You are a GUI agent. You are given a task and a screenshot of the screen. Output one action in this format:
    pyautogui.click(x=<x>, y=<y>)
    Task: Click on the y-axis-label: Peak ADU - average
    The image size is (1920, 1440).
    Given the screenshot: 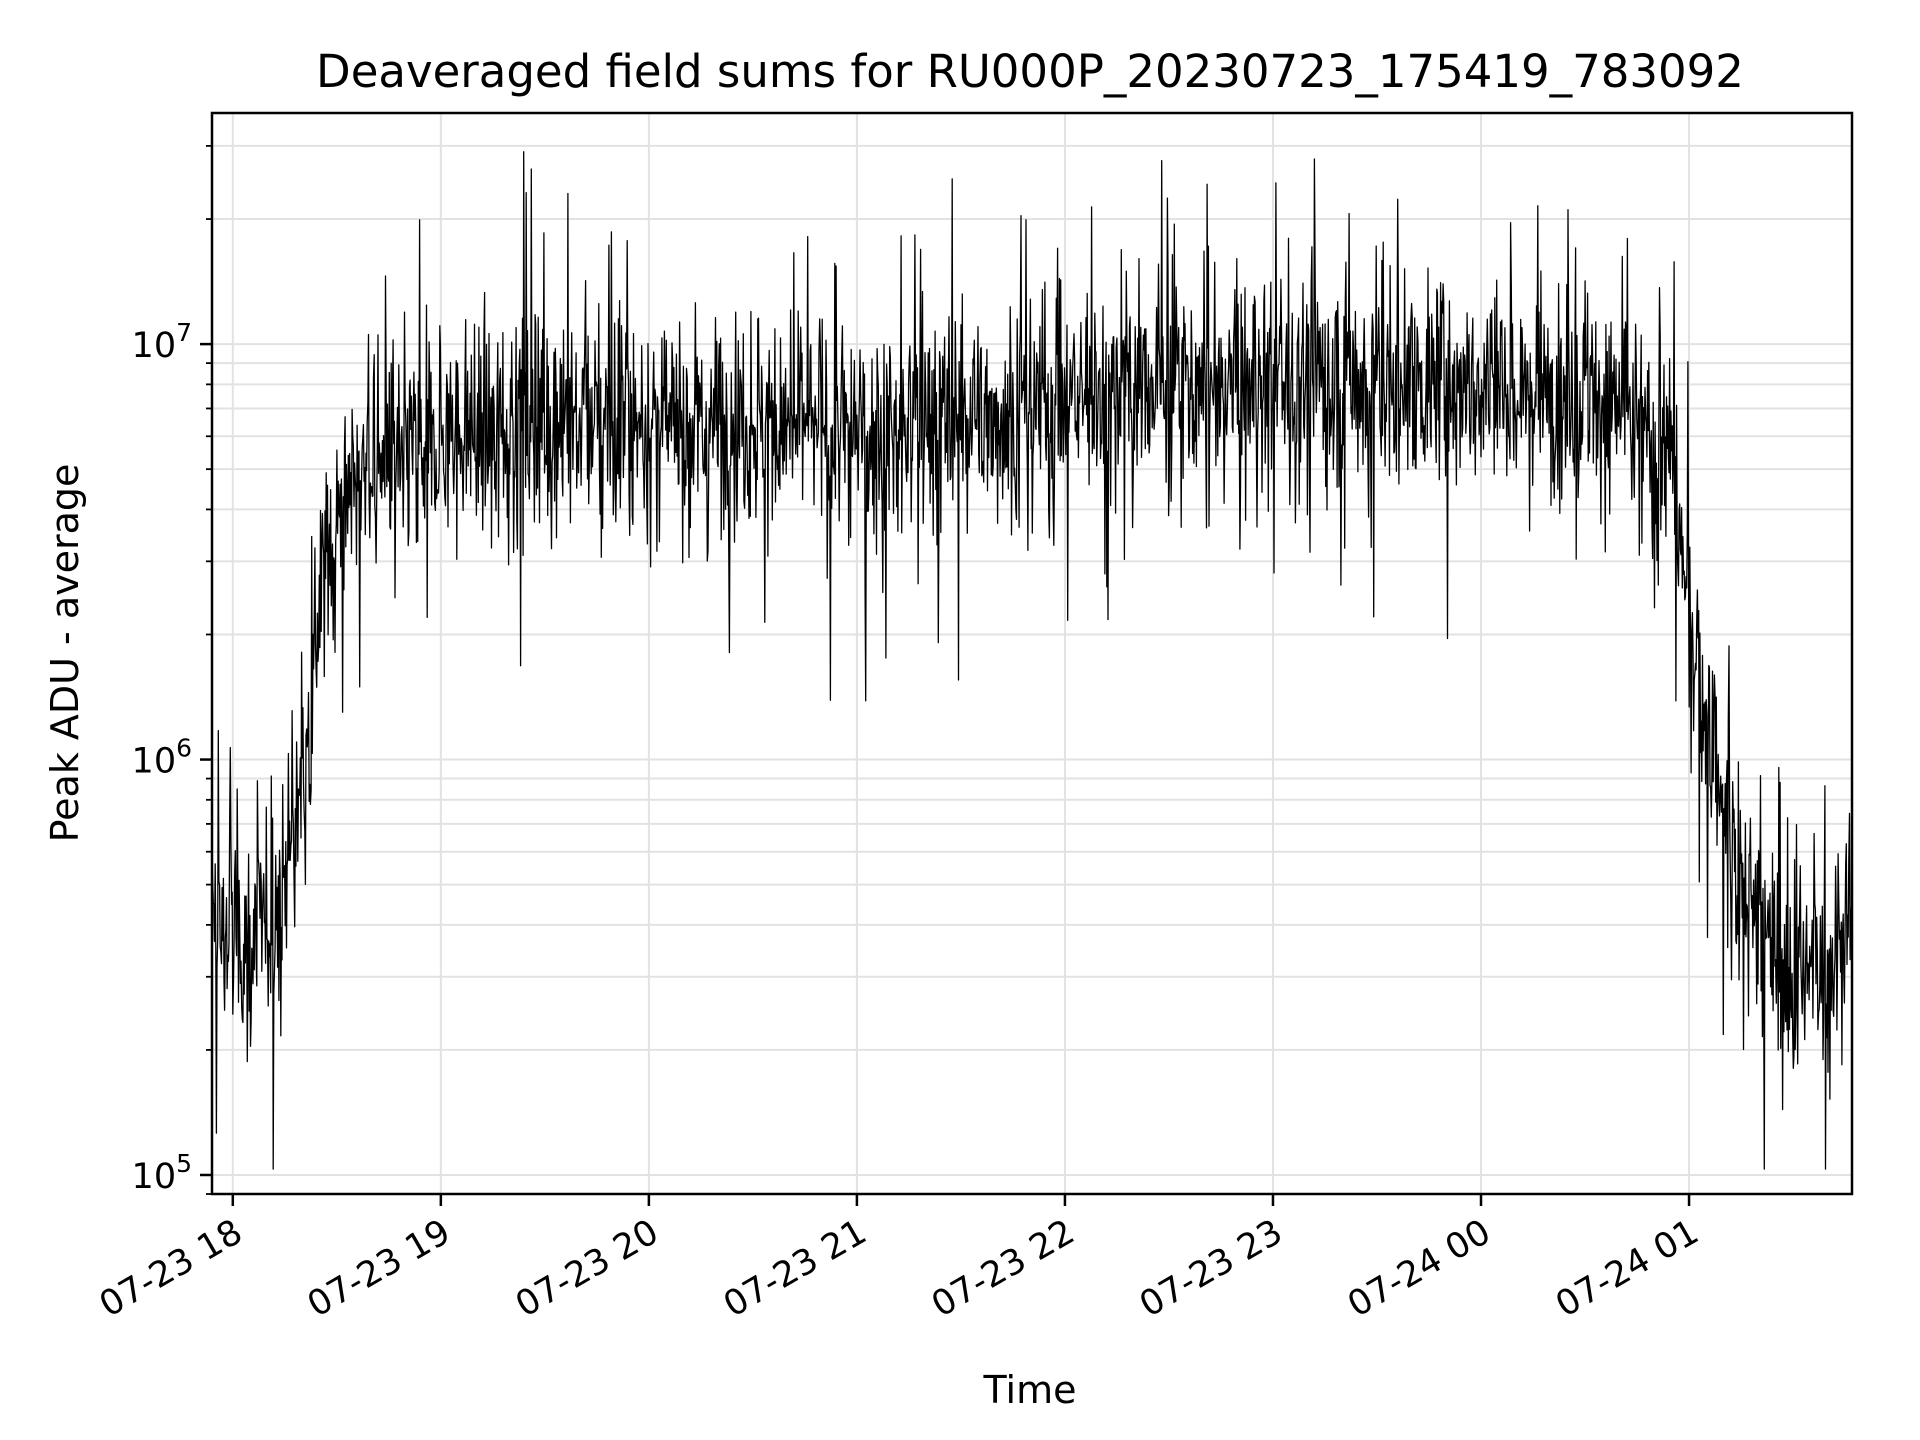 What is the action you would take?
    pyautogui.click(x=65, y=653)
    